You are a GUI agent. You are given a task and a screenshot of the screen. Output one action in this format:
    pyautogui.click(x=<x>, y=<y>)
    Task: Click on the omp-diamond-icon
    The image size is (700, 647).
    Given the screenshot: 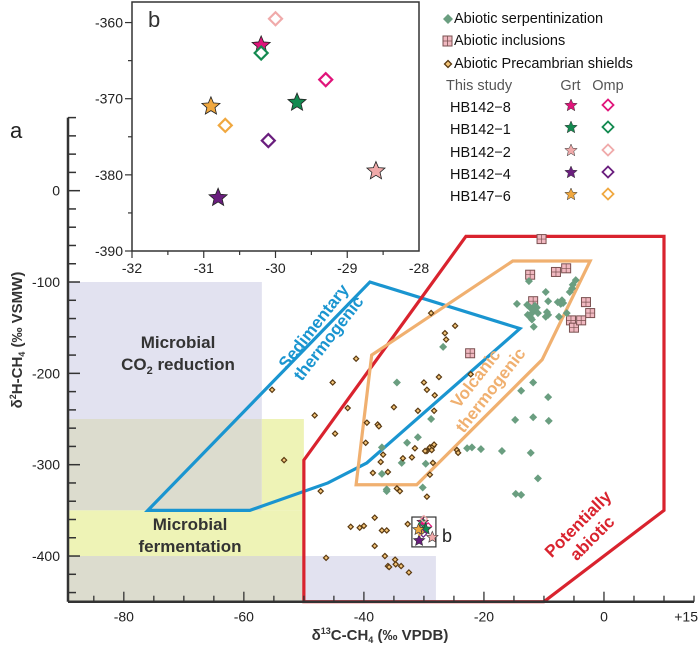 What is the action you would take?
    pyautogui.click(x=608, y=197)
    